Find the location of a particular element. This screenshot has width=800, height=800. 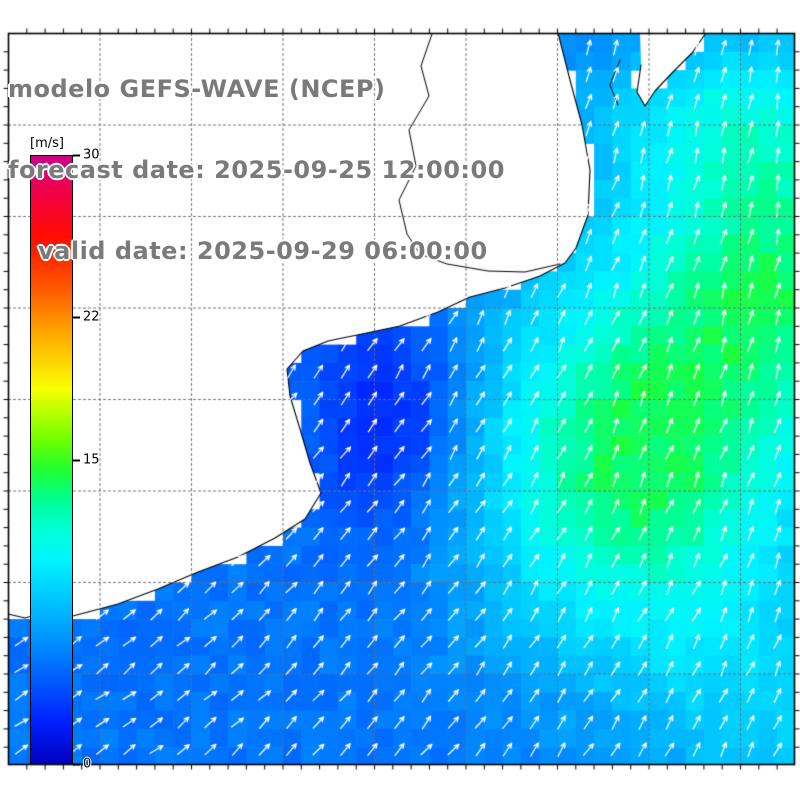

colorbar-tick-15: 15 is located at coordinates (86, 460).